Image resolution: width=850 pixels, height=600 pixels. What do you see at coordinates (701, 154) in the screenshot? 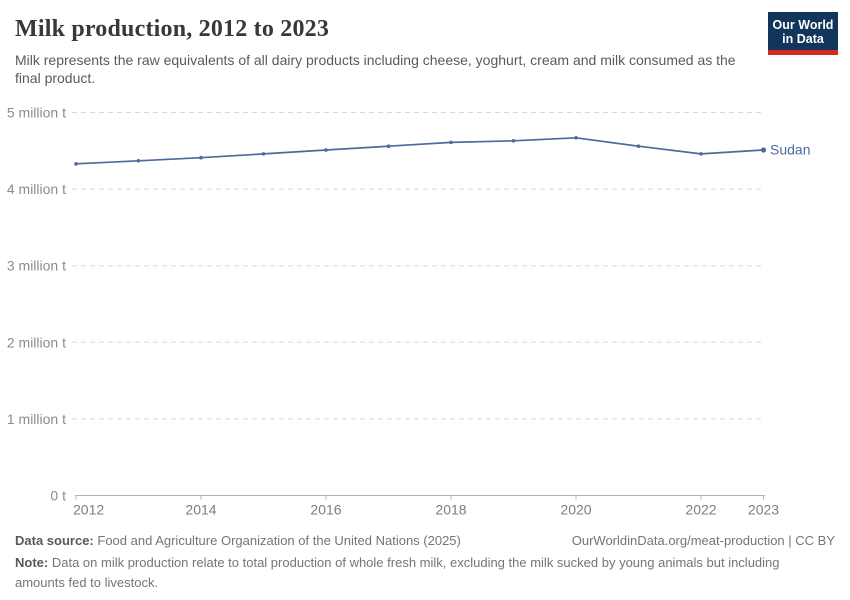
I see `data-point-2022` at bounding box center [701, 154].